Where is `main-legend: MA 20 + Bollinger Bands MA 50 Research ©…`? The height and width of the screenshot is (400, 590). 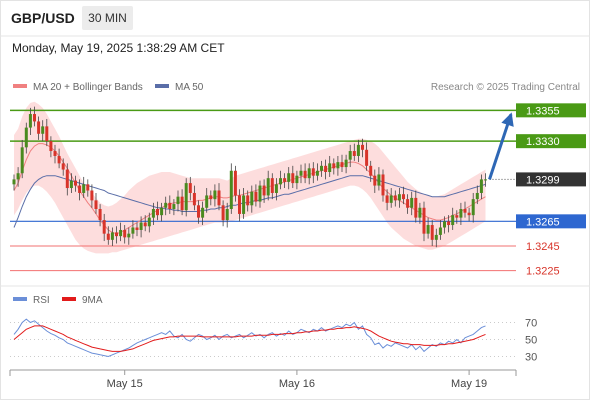 main-legend: MA 20 + Bollinger Bands MA 50 Research ©… is located at coordinates (296, 87).